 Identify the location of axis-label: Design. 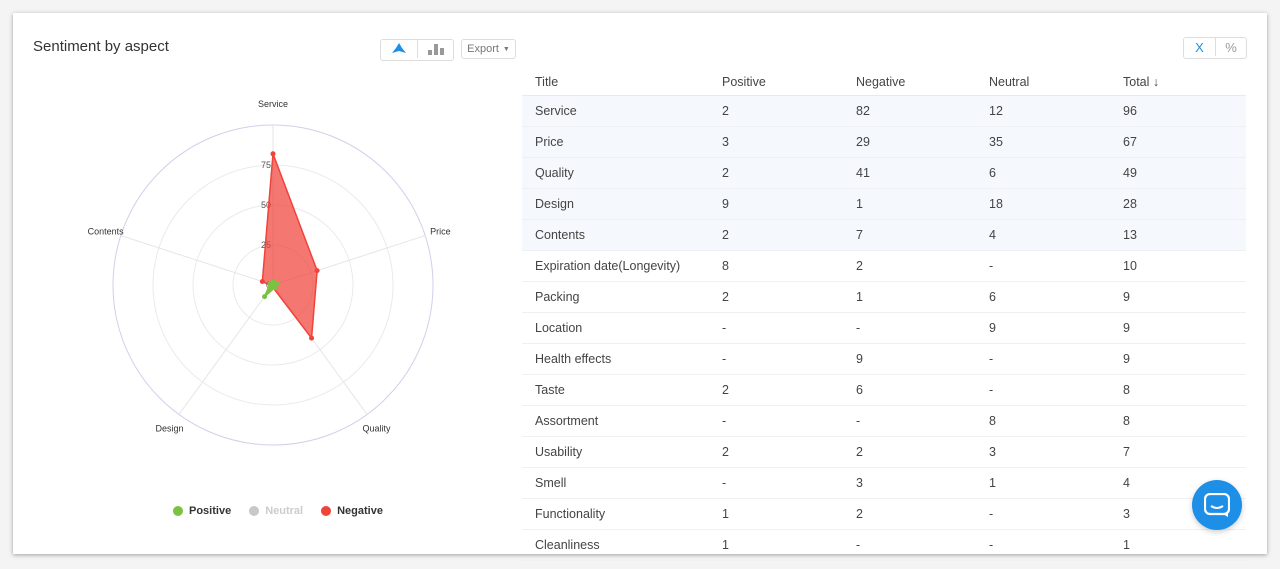
(170, 428).